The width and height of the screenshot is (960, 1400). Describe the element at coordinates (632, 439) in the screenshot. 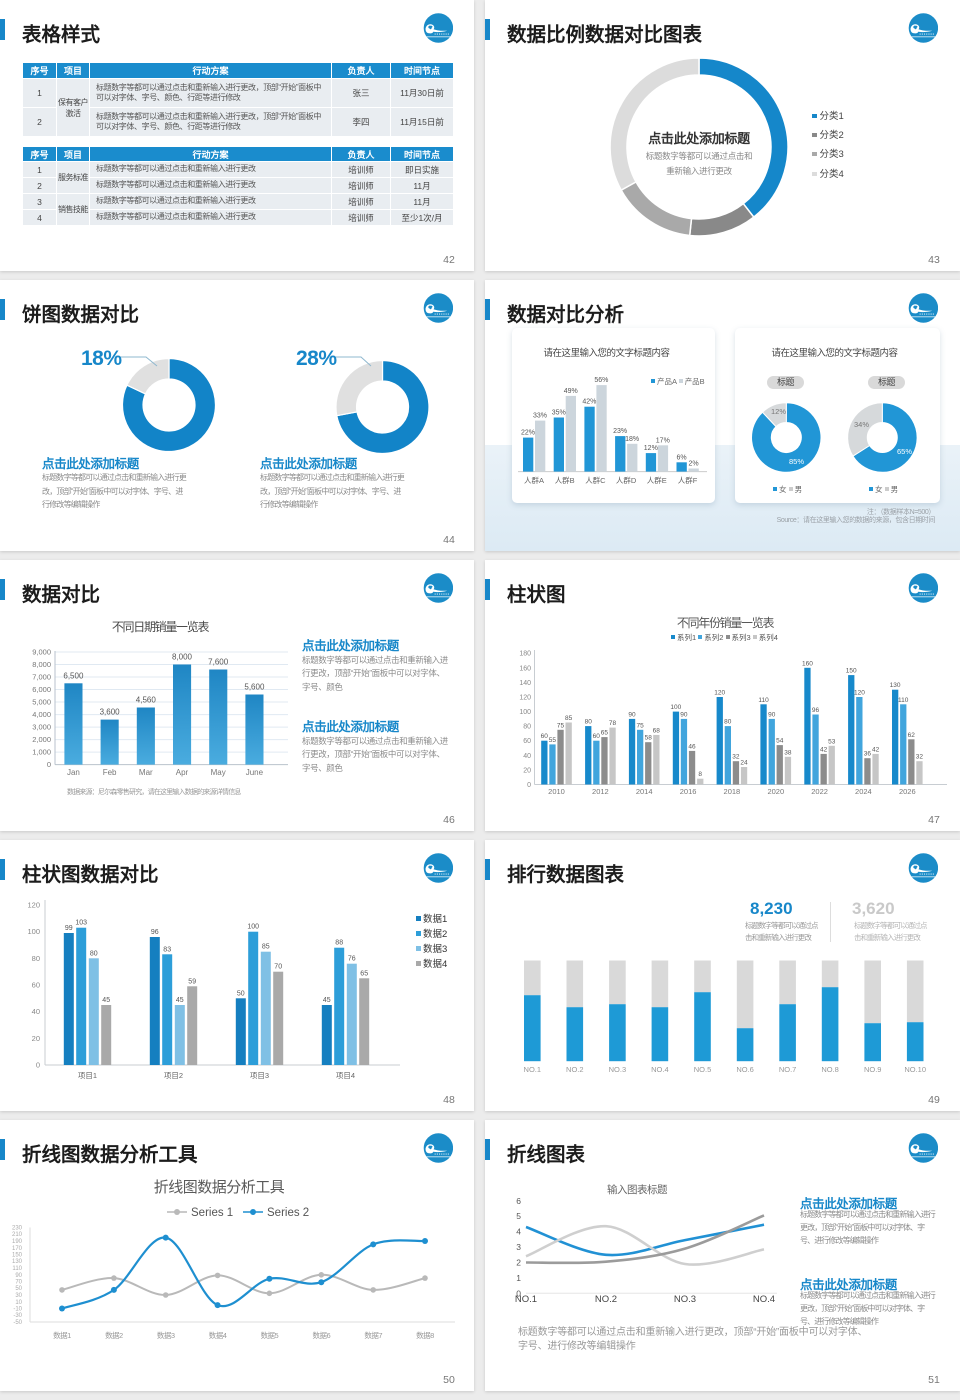

I see `svg-text: 18%` at that location.